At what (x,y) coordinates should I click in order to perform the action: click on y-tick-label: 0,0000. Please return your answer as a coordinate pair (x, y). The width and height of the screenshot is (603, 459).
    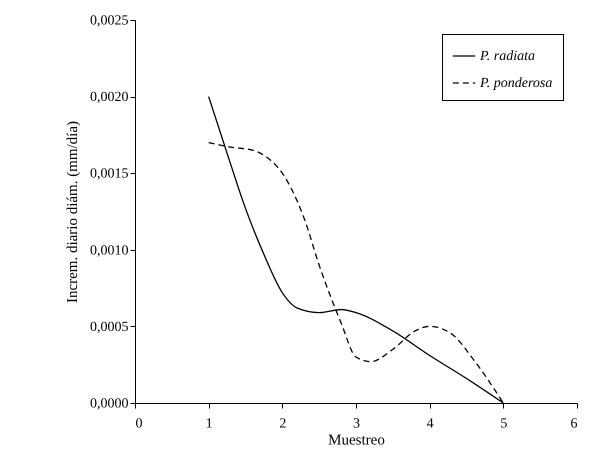
    Looking at the image, I should click on (109, 404).